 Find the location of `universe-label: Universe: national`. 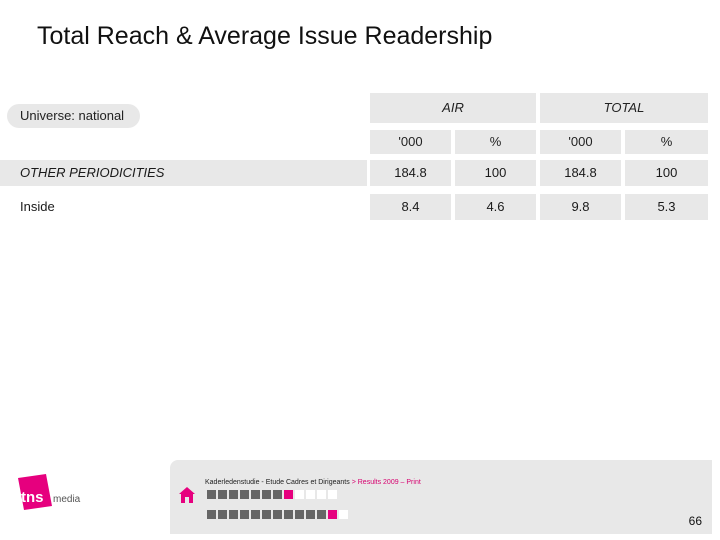

universe-label: Universe: national is located at coordinates (73, 116).